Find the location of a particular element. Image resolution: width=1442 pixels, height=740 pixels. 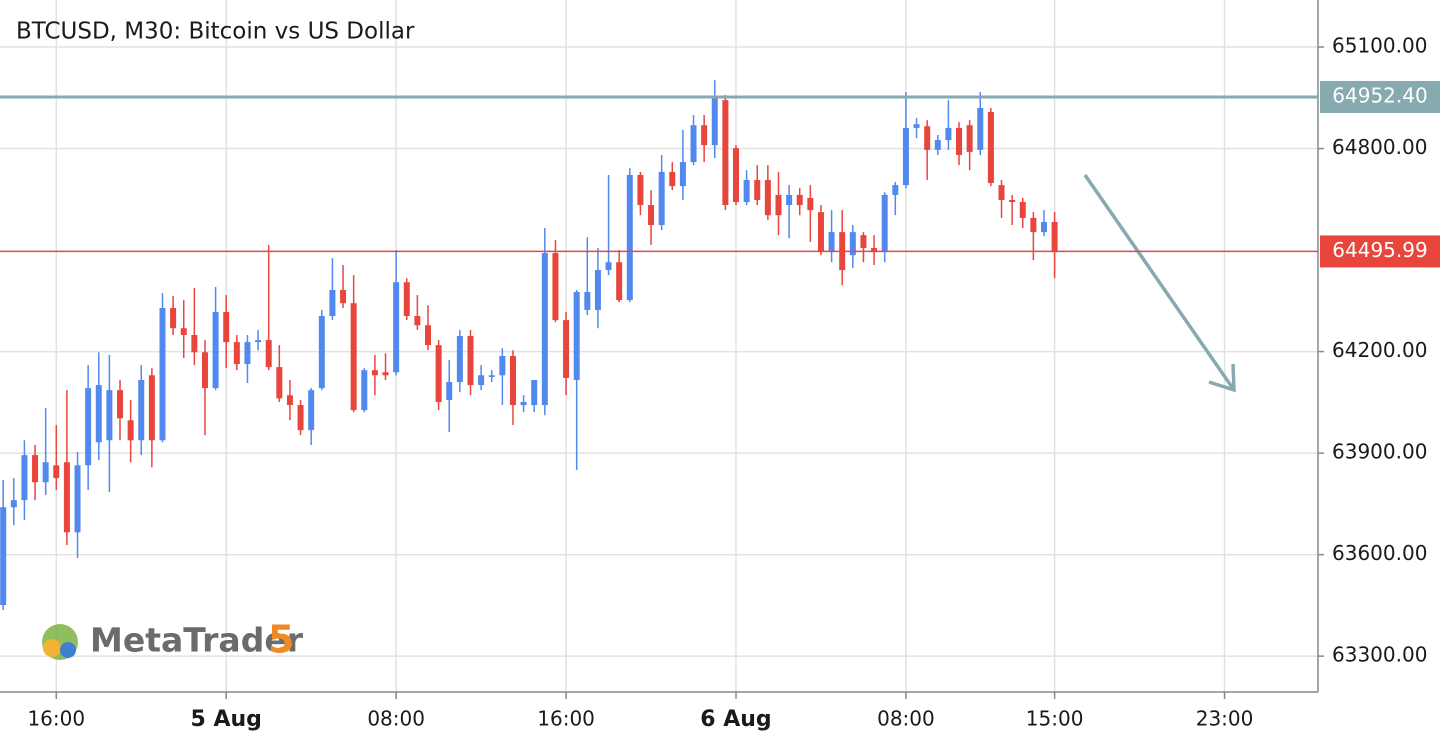

arrow-head is located at coordinates (1222, 378).